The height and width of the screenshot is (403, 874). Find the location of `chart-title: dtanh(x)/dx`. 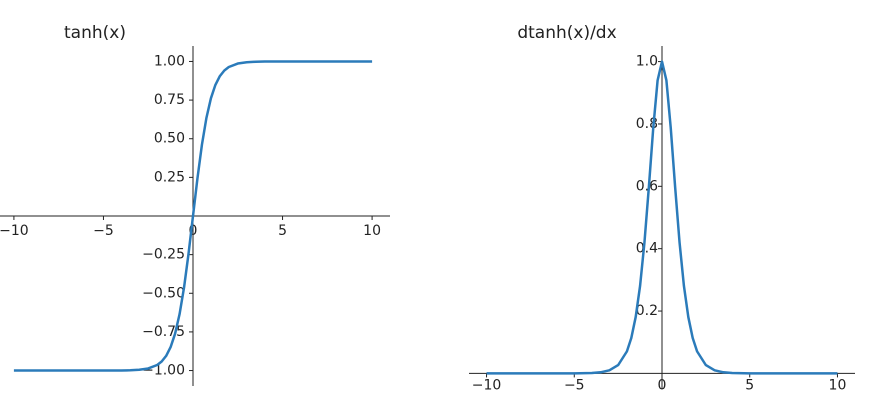

chart-title: dtanh(x)/dx is located at coordinates (566, 33).